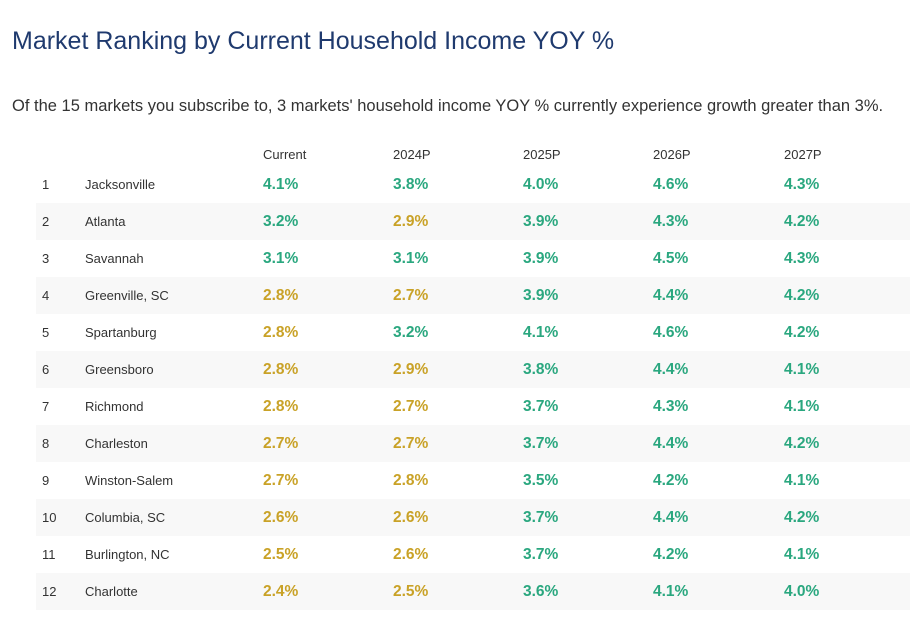 The height and width of the screenshot is (632, 910). What do you see at coordinates (281, 554) in the screenshot?
I see `value-cell-current: 2.5%` at bounding box center [281, 554].